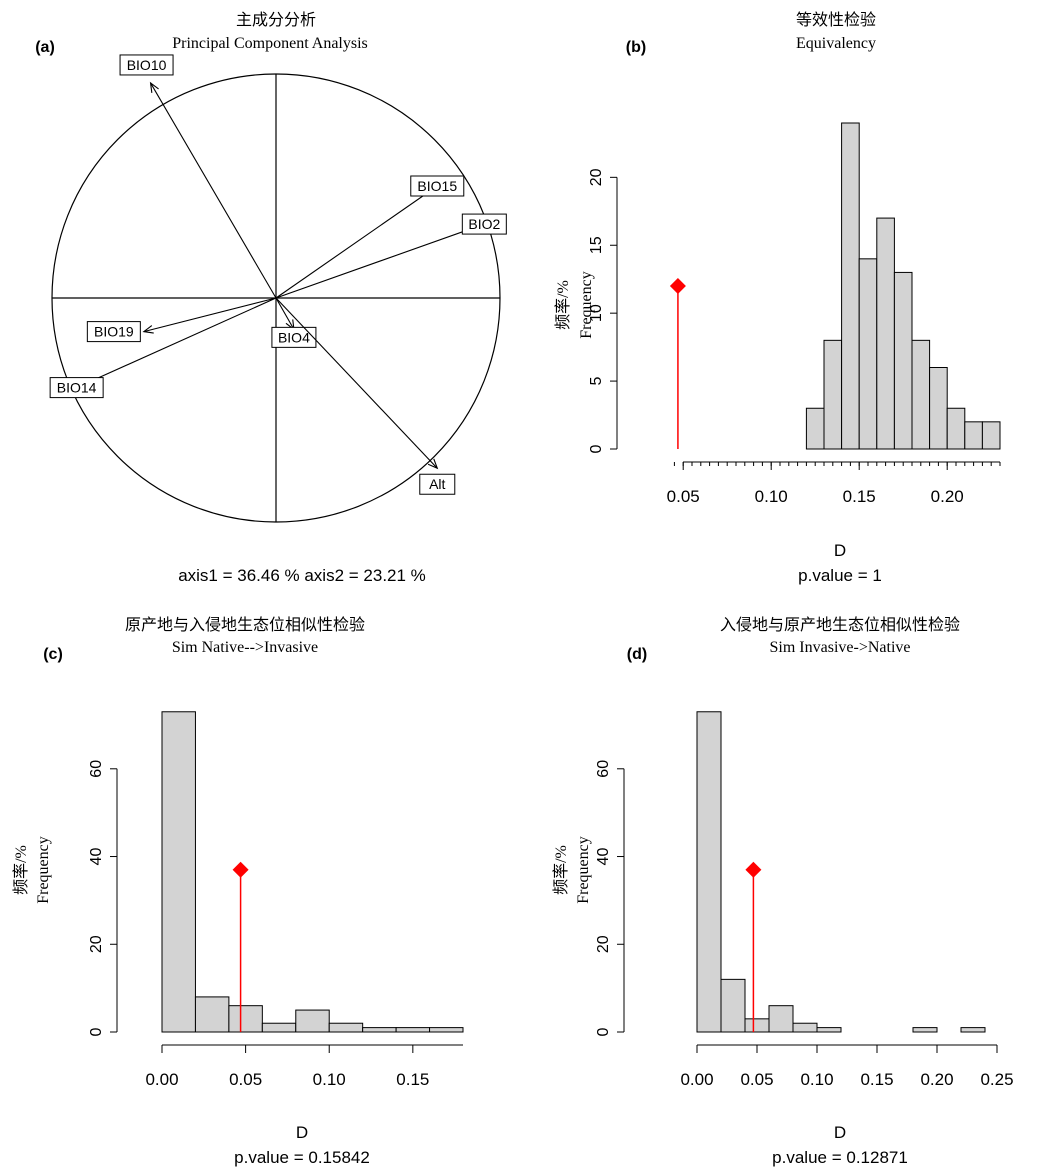 This screenshot has width=1060, height=1172. Describe the element at coordinates (596, 313) in the screenshot. I see `y-tick-label: 10` at that location.